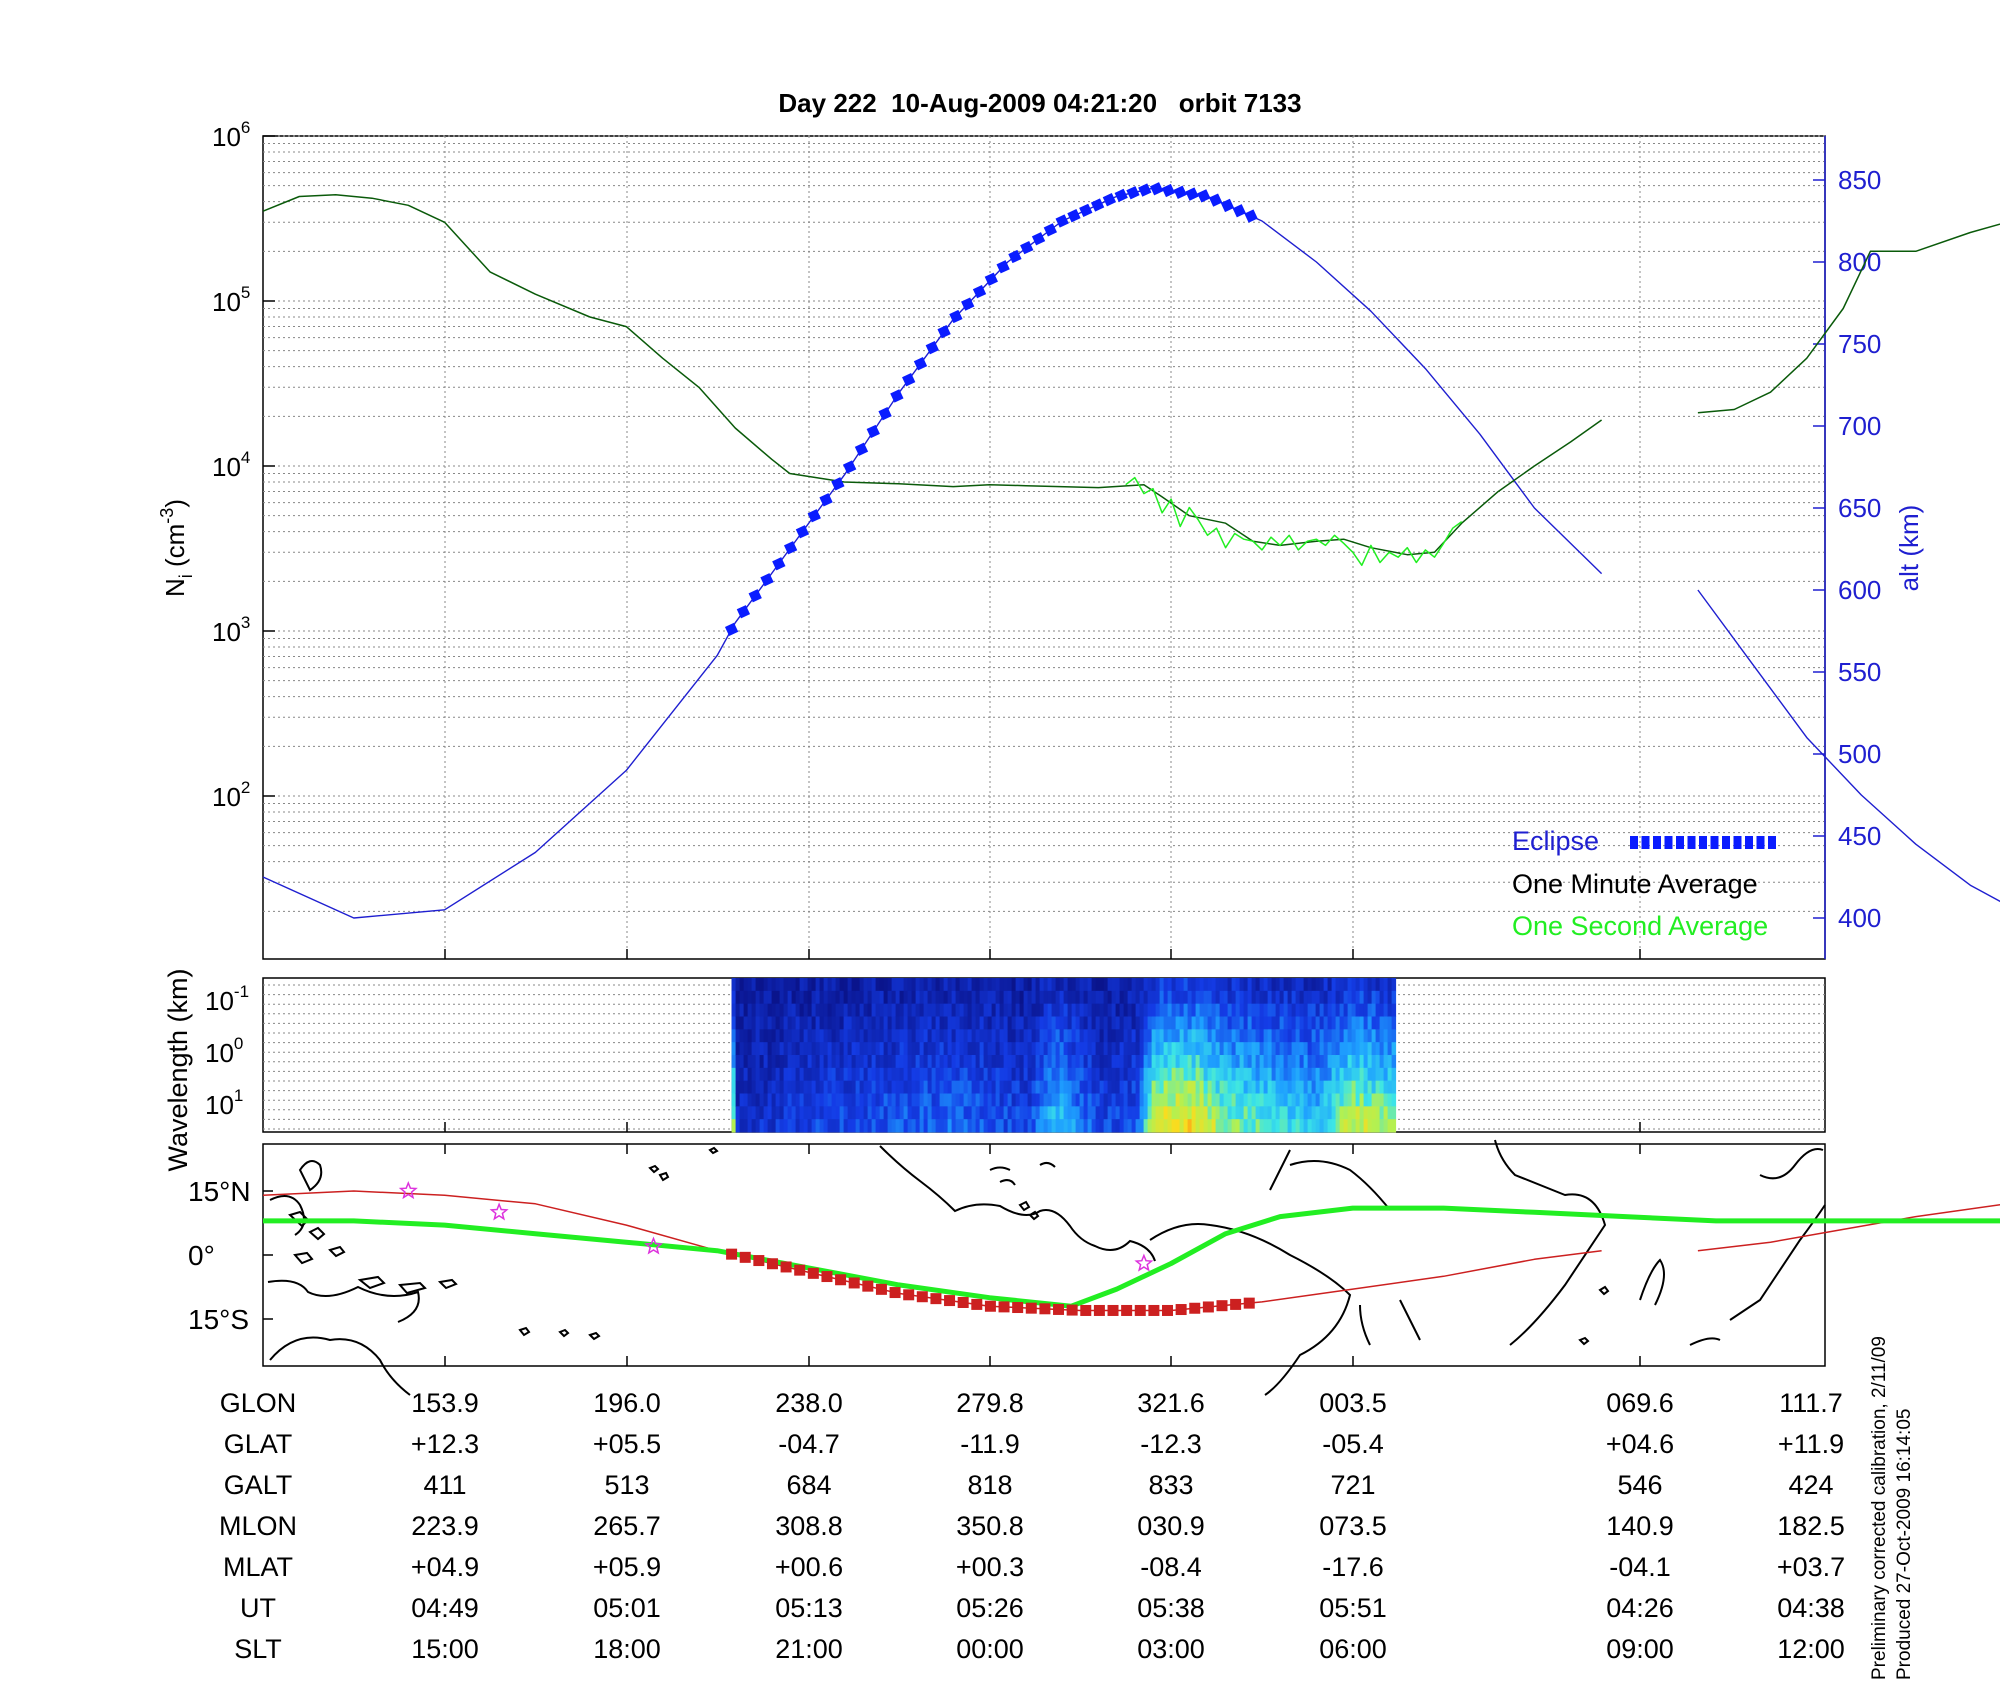 This screenshot has width=2000, height=1700. Describe the element at coordinates (1353, 1567) in the screenshot. I see `table-cell: -17.6` at that location.